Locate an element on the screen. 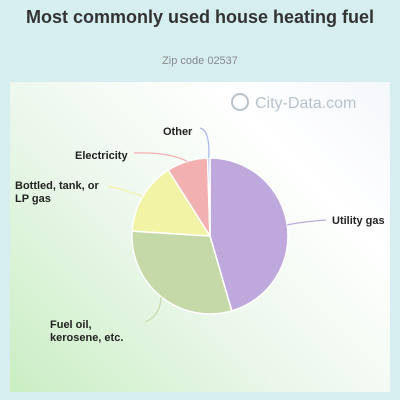 The width and height of the screenshot is (400, 400). slice-label: Utility gas is located at coordinates (358, 221).